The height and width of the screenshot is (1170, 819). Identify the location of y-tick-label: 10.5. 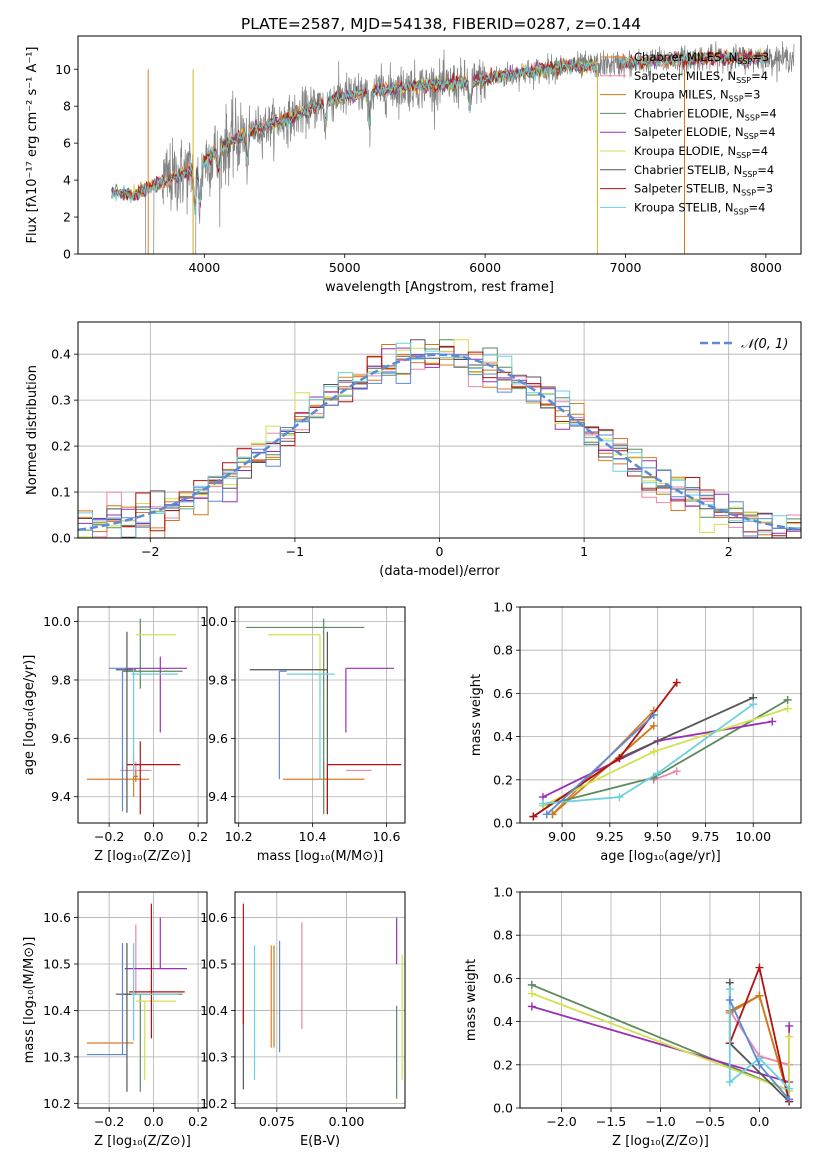
(214, 964).